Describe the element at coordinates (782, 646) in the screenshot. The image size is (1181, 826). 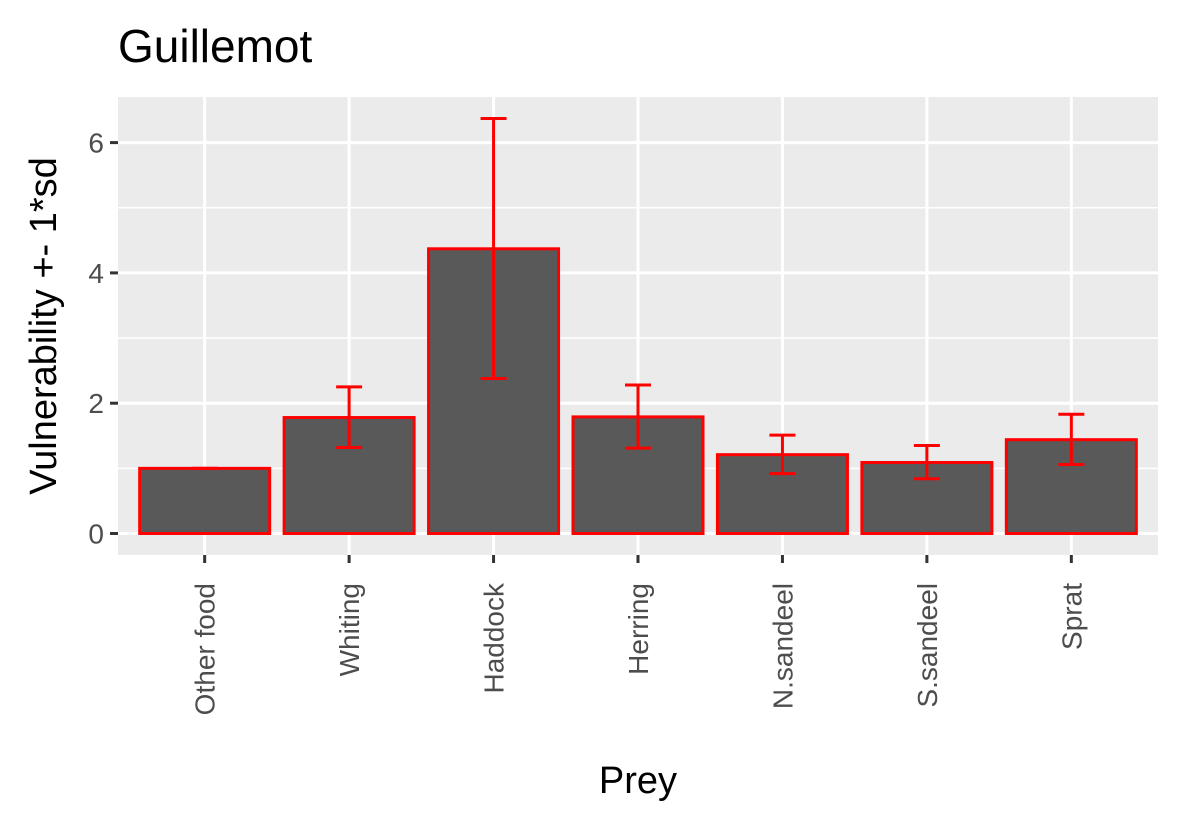
I see `x-tick-label-n-sandeel: N.sandeel` at that location.